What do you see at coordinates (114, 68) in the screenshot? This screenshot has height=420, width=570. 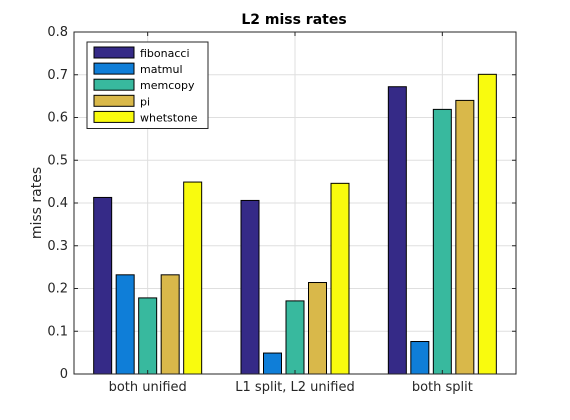 I see `legend-swatch-matmul` at bounding box center [114, 68].